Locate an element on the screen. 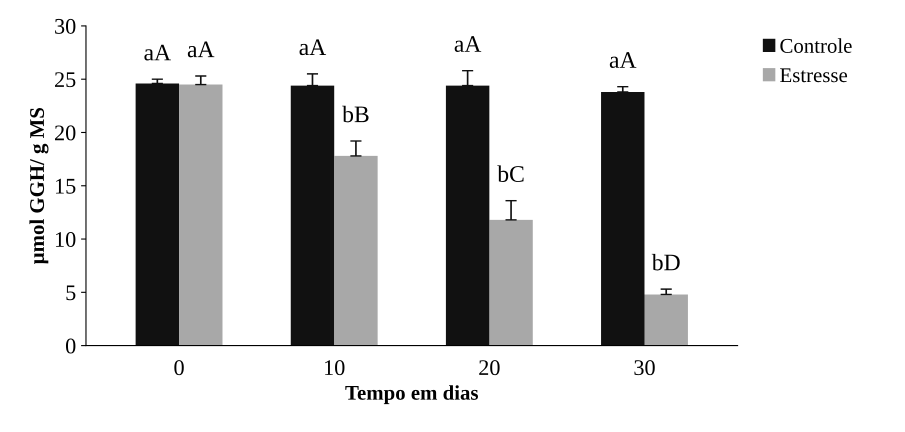 This screenshot has width=905, height=432. x-tick-label: 0 is located at coordinates (179, 368).